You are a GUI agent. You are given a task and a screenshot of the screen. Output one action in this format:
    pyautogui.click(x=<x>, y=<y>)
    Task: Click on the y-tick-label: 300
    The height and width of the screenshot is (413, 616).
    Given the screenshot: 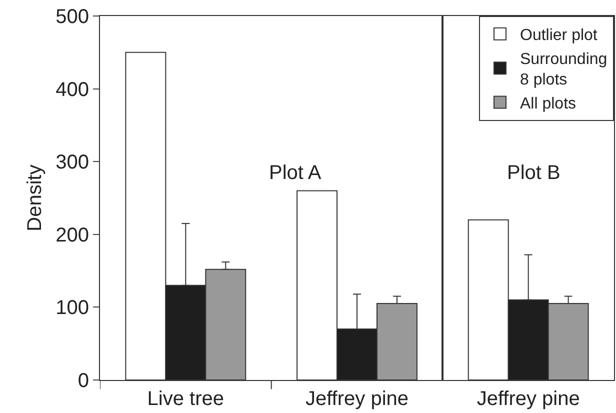 What is the action you would take?
    pyautogui.click(x=72, y=163)
    